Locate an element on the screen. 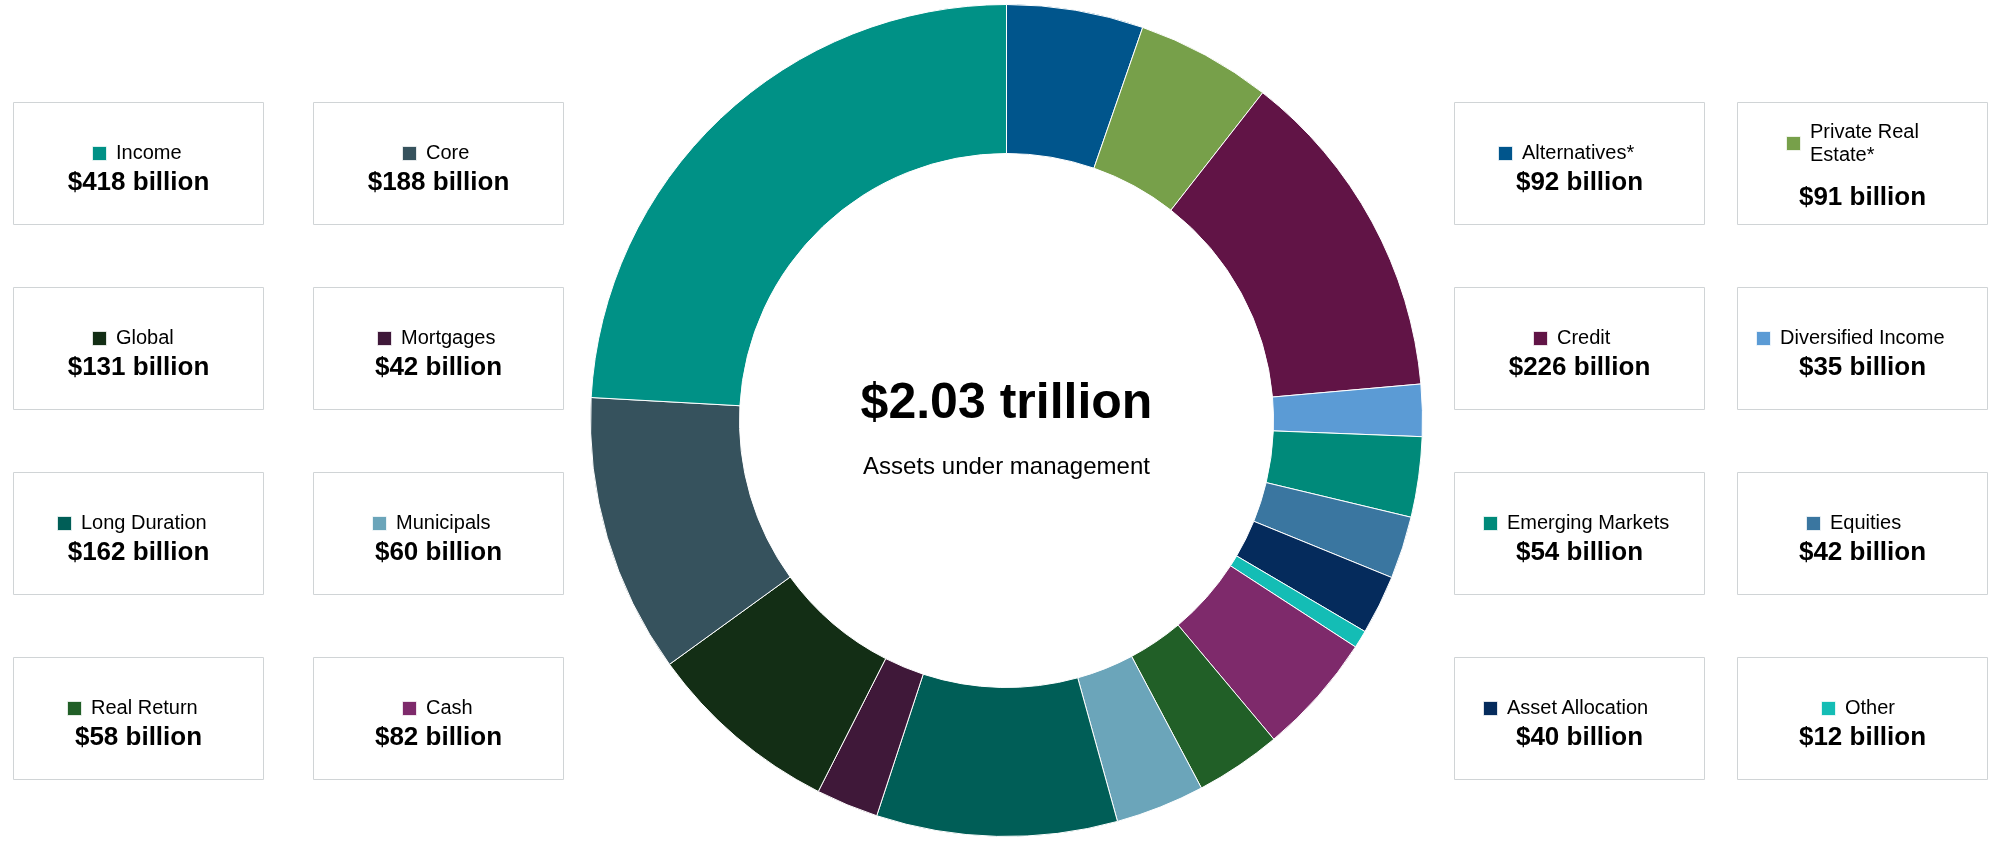  legend-label: Long Duration is located at coordinates (144, 522).